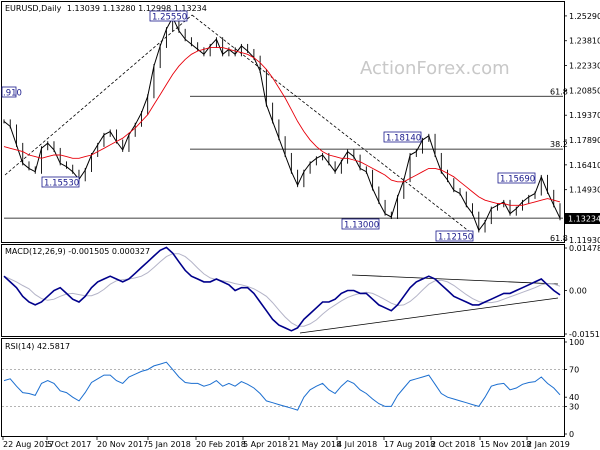 The image size is (600, 450). Describe the element at coordinates (584, 140) in the screenshot. I see `price-tick-label: 1.17890` at that location.